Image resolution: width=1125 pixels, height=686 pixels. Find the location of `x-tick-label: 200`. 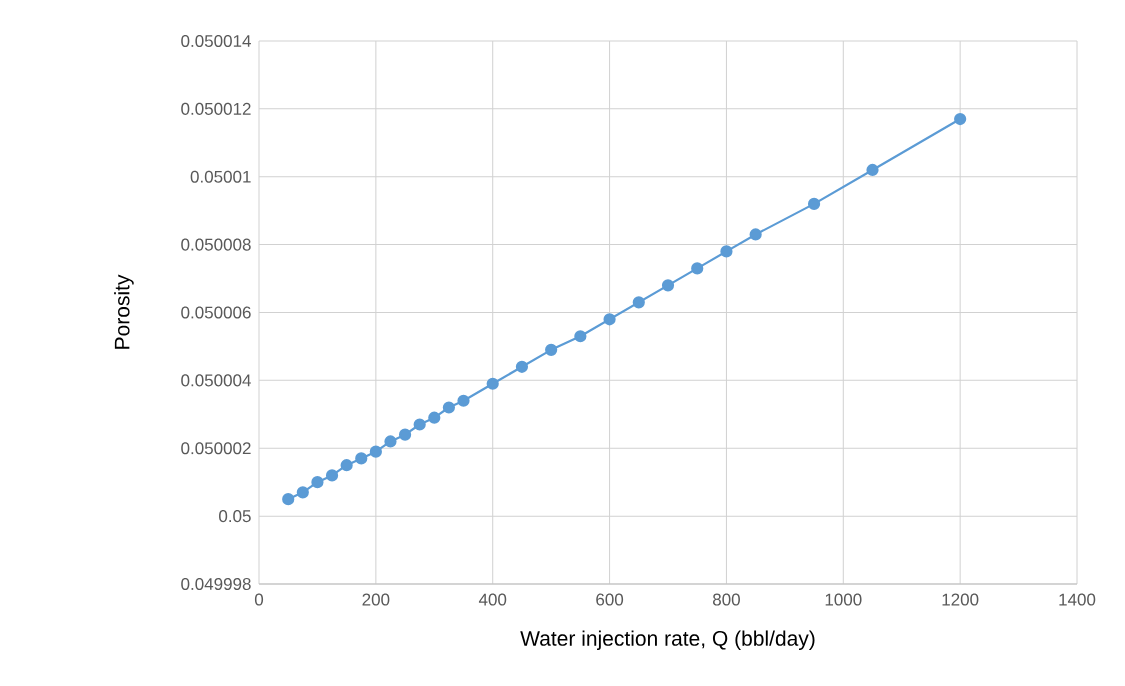

x-tick-label: 200 is located at coordinates (376, 599).